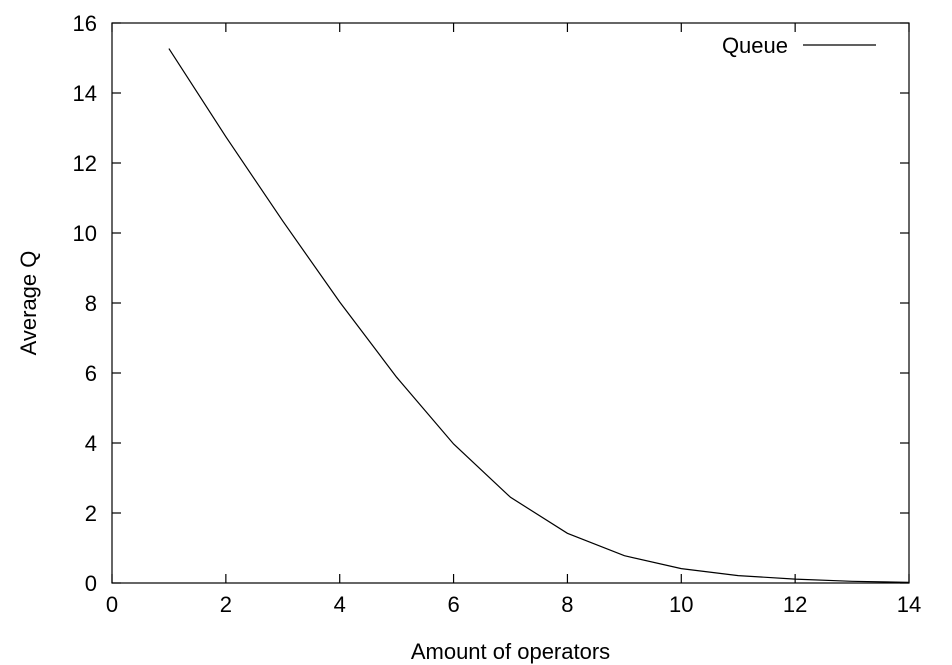 The image size is (952, 665). What do you see at coordinates (91, 373) in the screenshot?
I see `y-tick-label: 6` at bounding box center [91, 373].